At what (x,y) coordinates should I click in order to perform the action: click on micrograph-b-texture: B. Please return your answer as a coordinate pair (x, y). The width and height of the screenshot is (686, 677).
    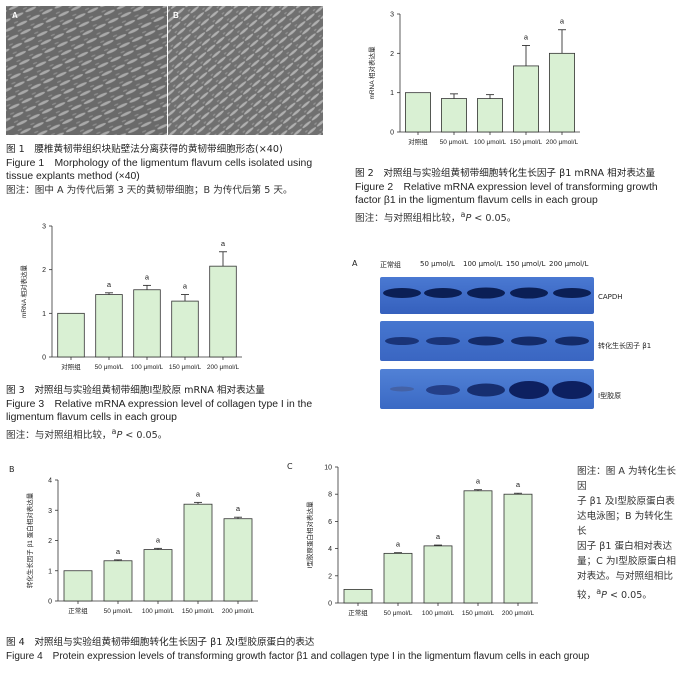
    Looking at the image, I should click on (245, 70).